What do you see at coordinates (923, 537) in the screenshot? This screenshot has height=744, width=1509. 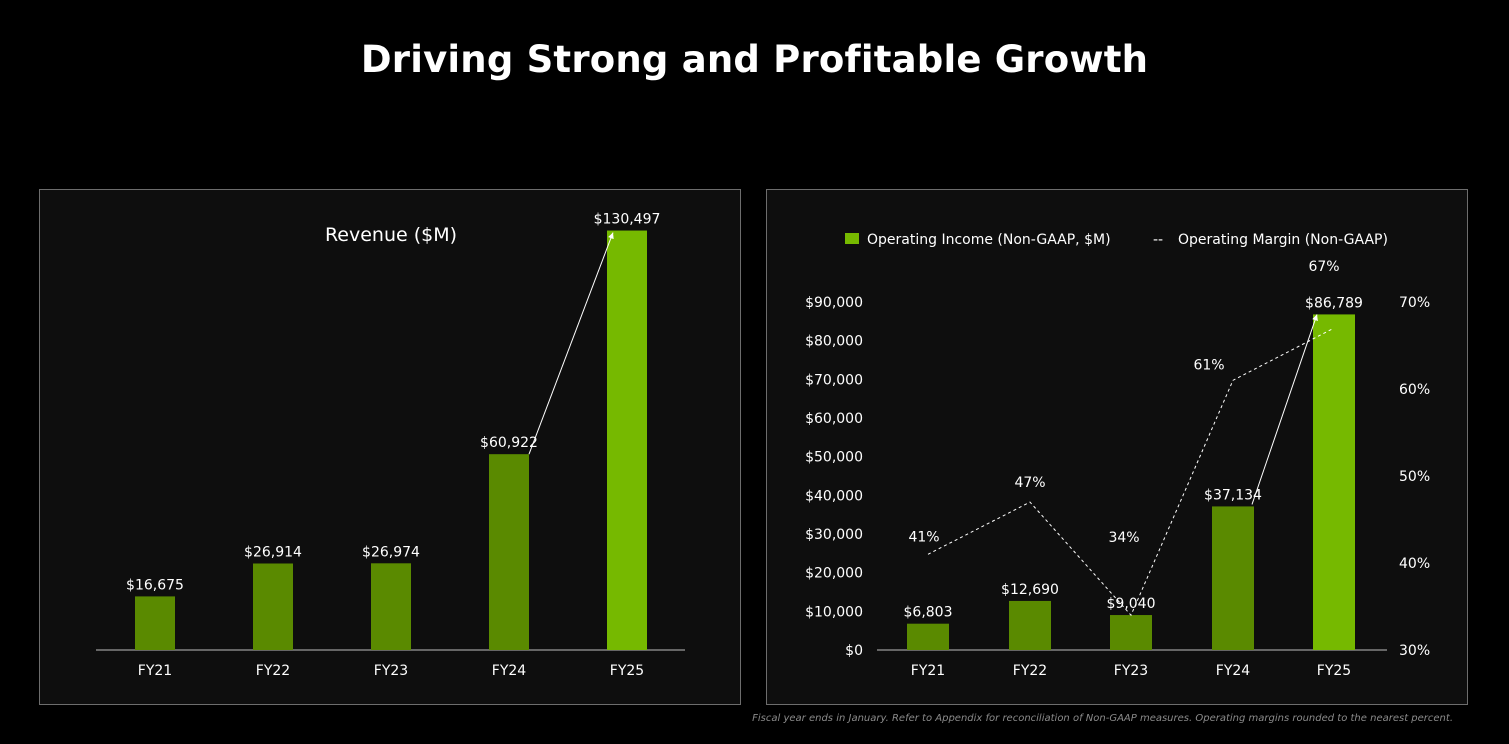 I see `operating-margin-value-label: 41%` at bounding box center [923, 537].